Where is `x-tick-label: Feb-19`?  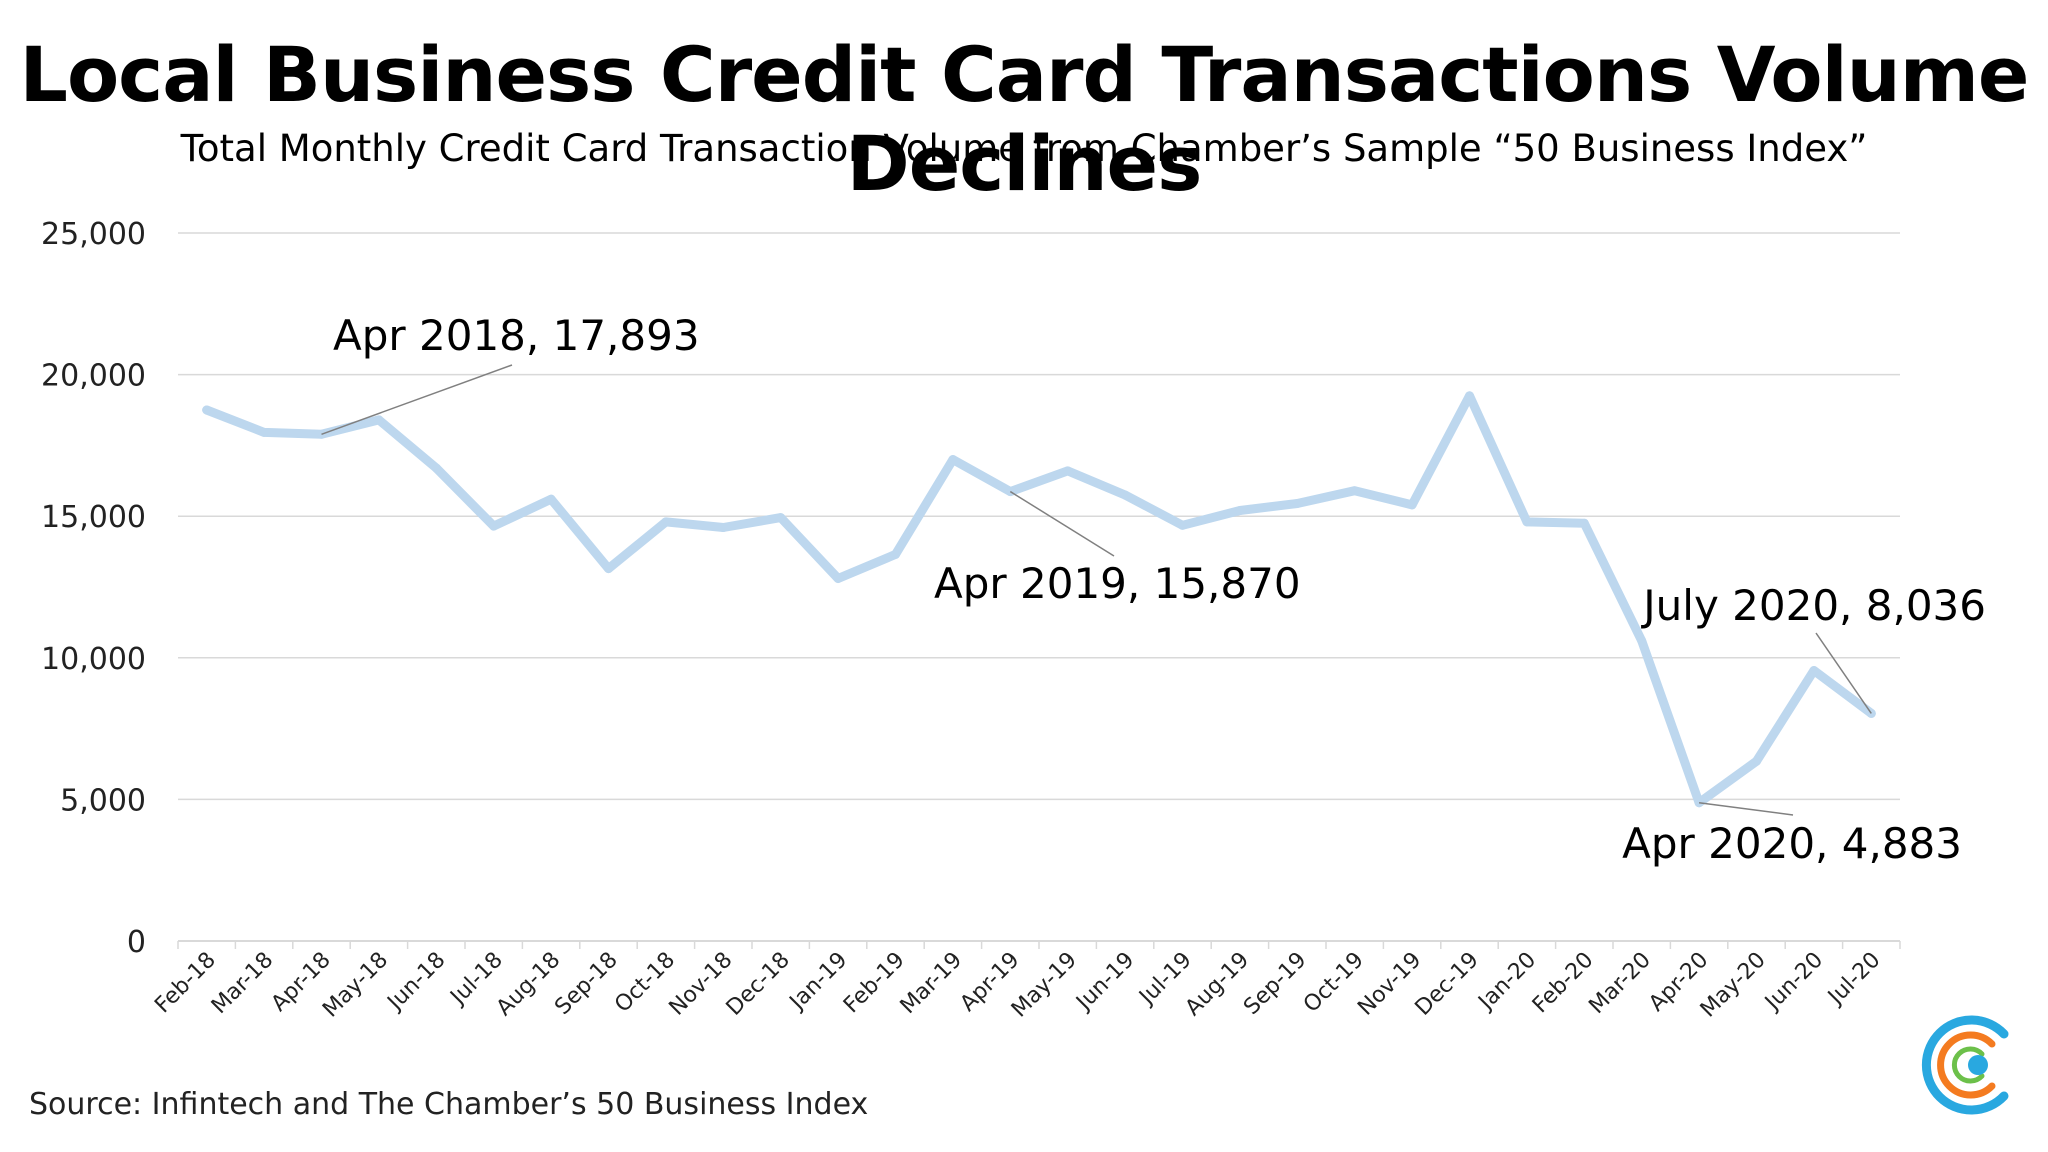
x-tick-label: Feb-19 is located at coordinates (874, 983).